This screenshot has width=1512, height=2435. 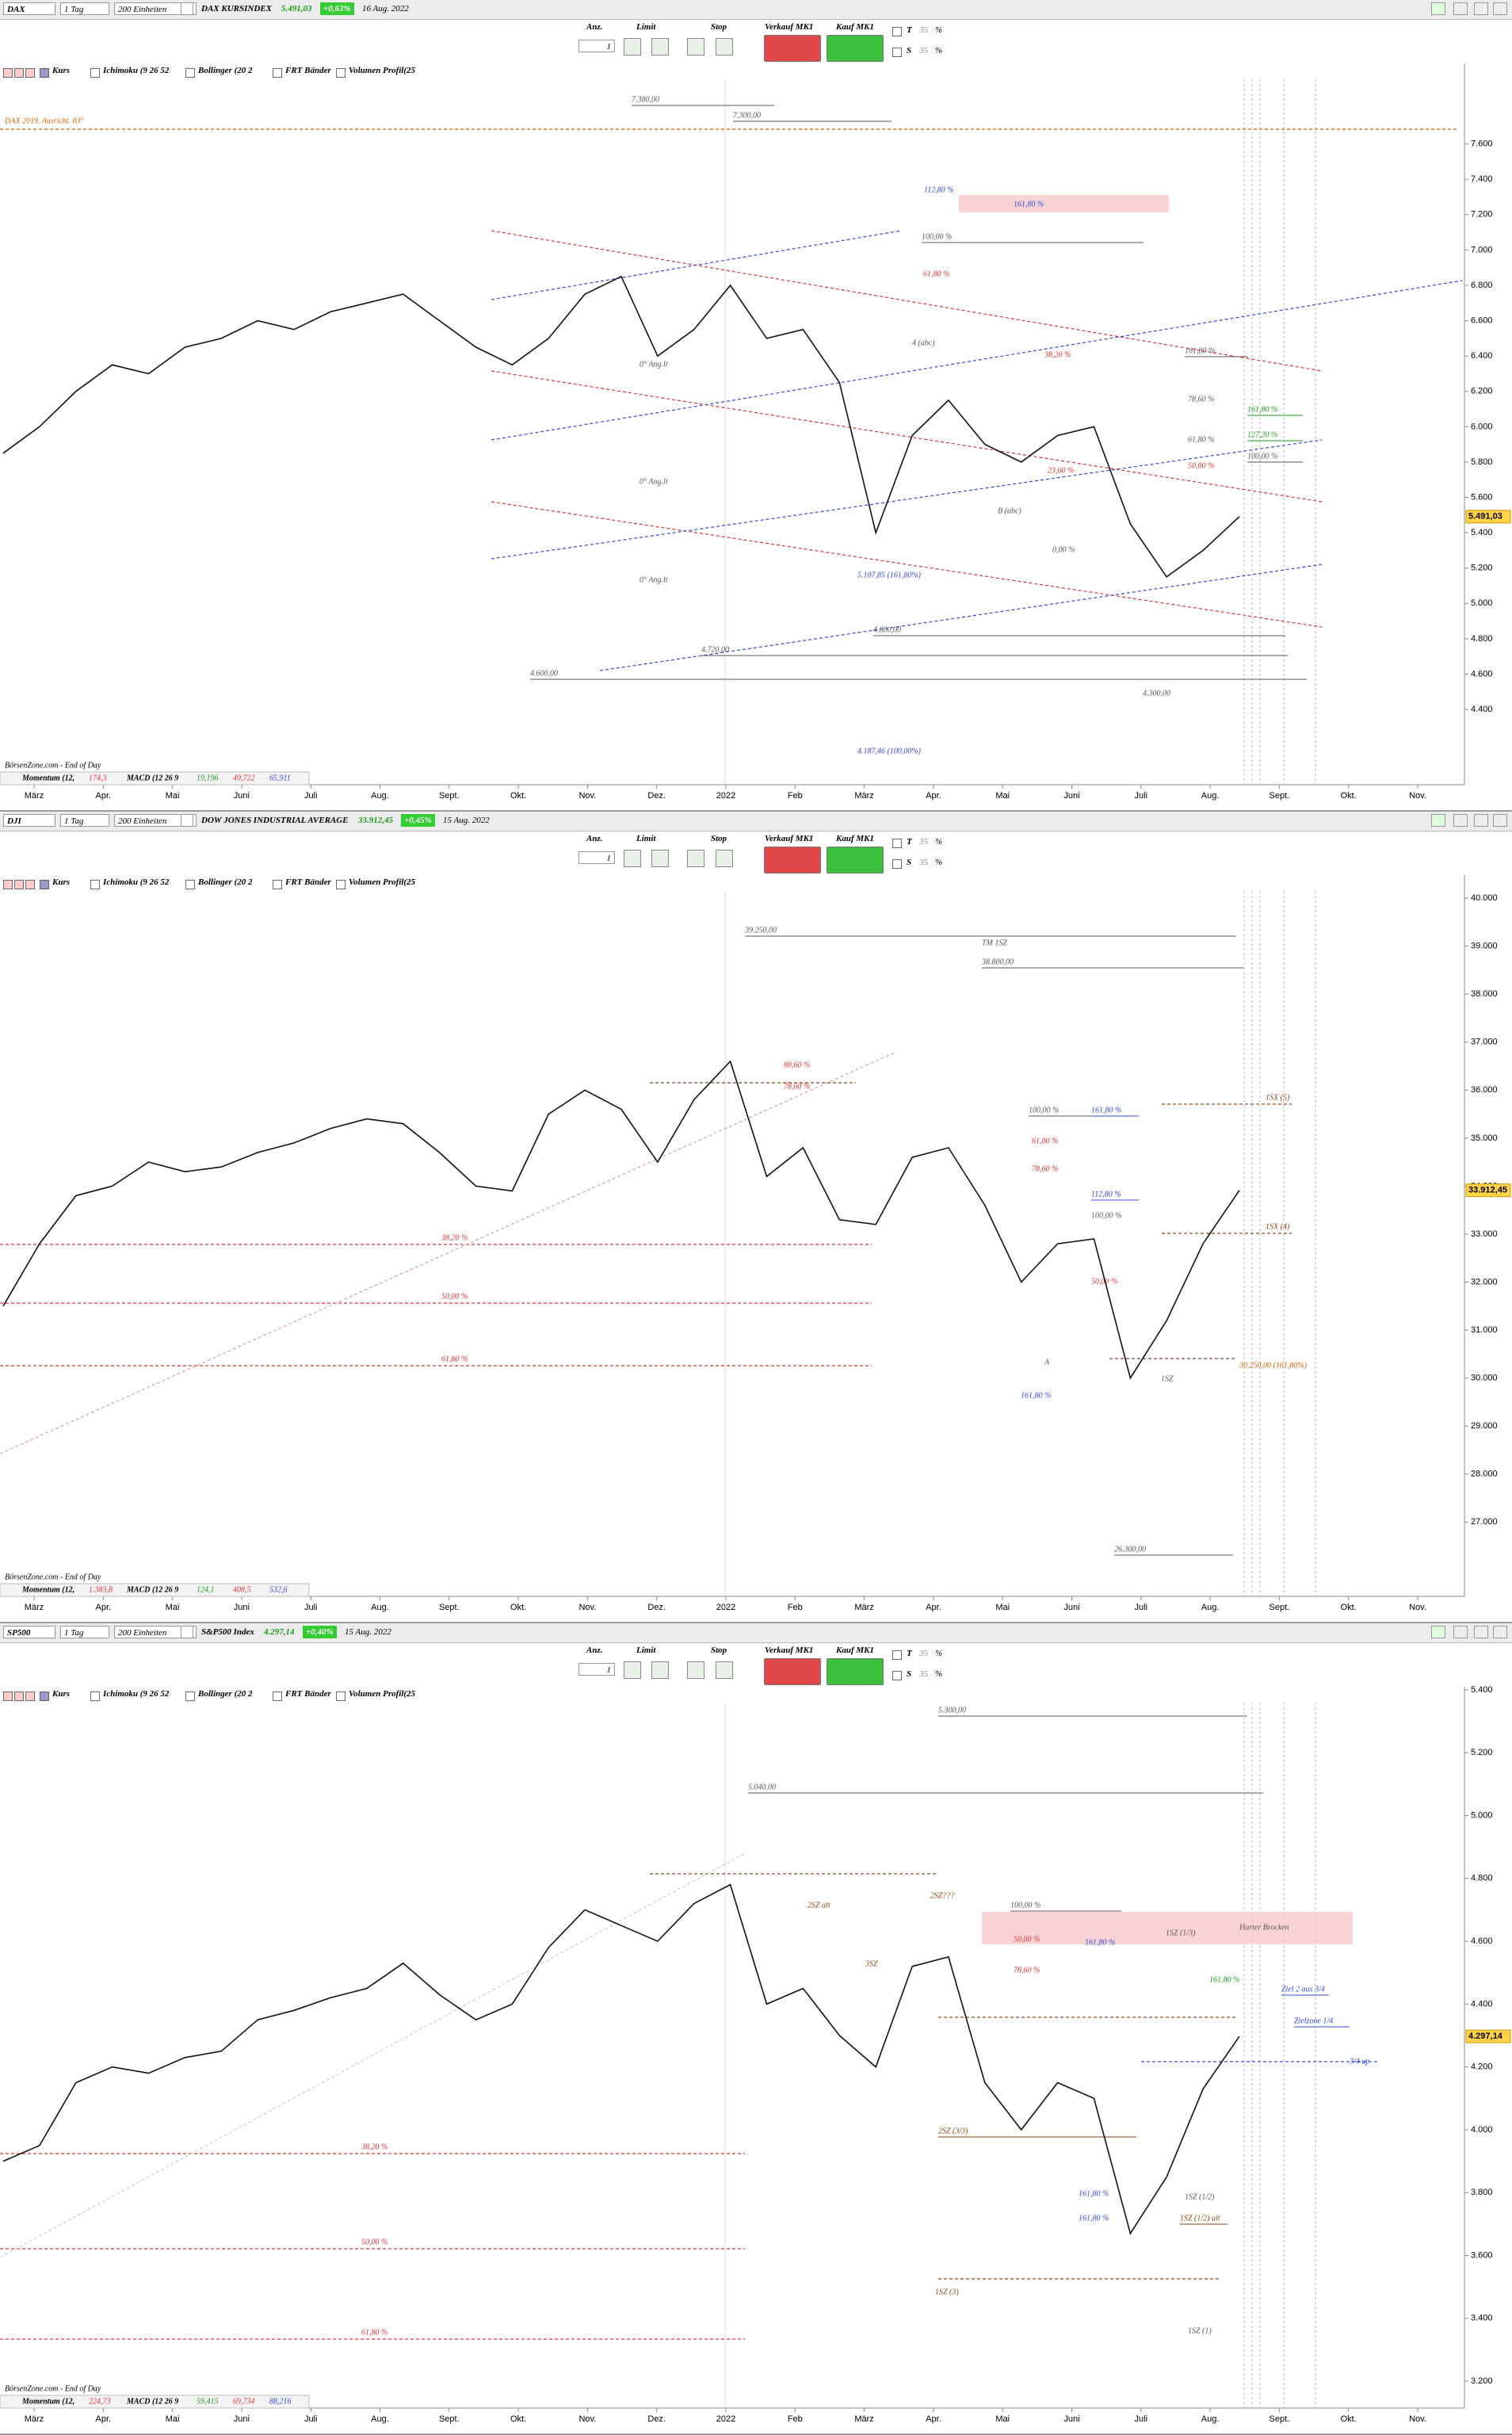 What do you see at coordinates (450, 796) in the screenshot?
I see `x-tick-label: Sept.` at bounding box center [450, 796].